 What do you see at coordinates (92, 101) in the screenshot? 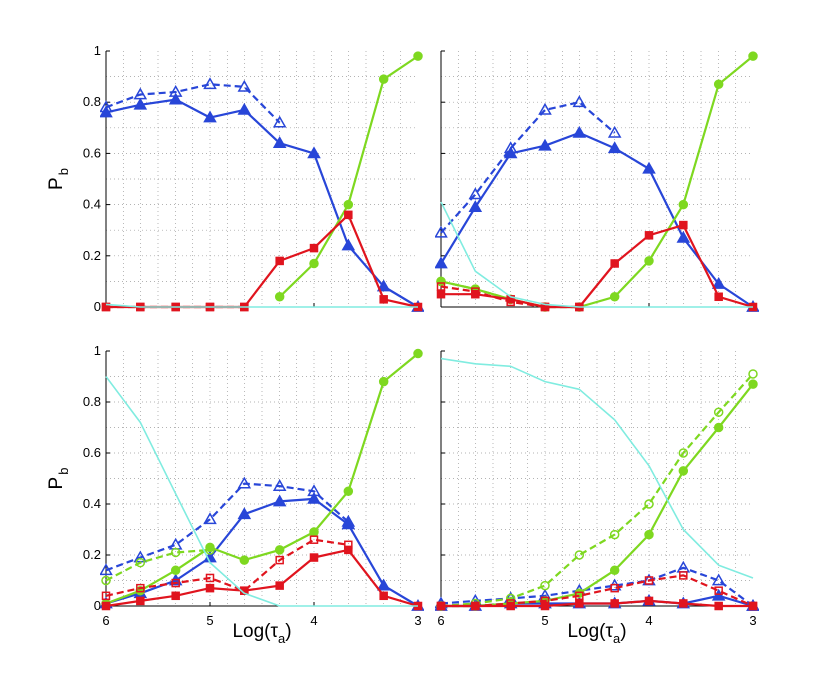
I see `y-tick-label: 0.8` at bounding box center [92, 101].